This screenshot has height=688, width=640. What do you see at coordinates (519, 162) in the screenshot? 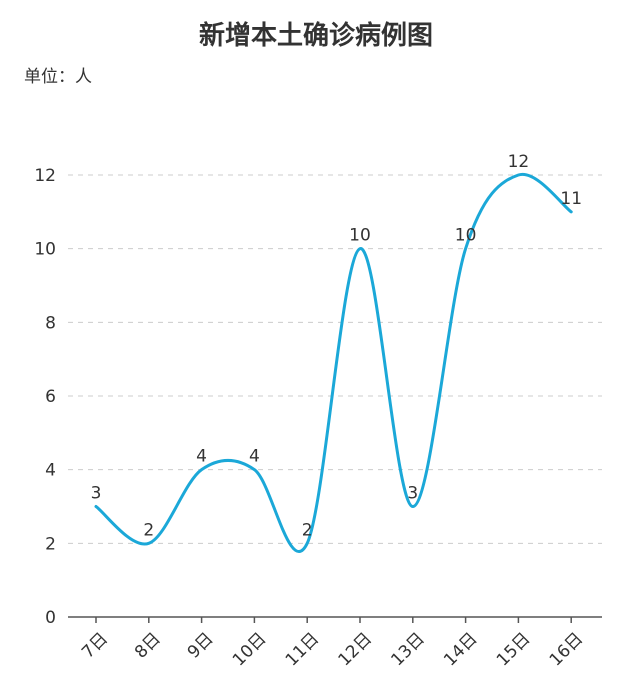
I see `data-label: 12` at bounding box center [519, 162].